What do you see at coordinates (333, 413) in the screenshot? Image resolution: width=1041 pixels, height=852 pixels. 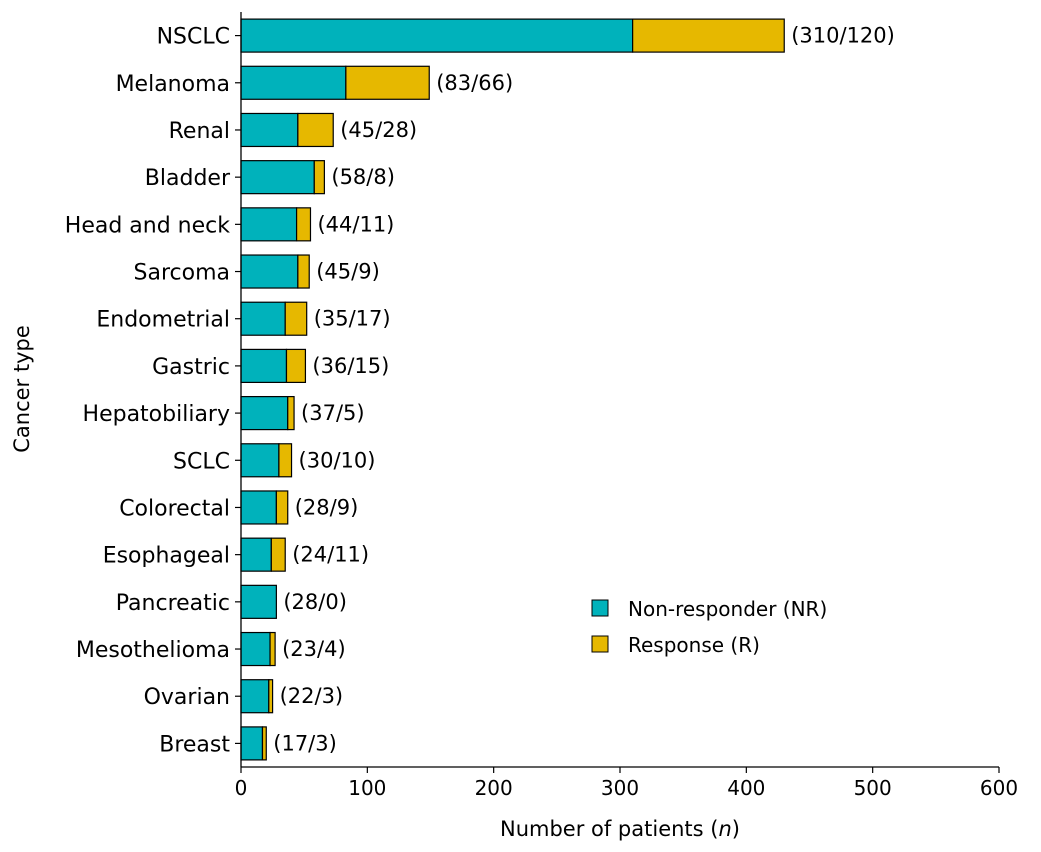 I see `data-label-8: (37/5)` at bounding box center [333, 413].